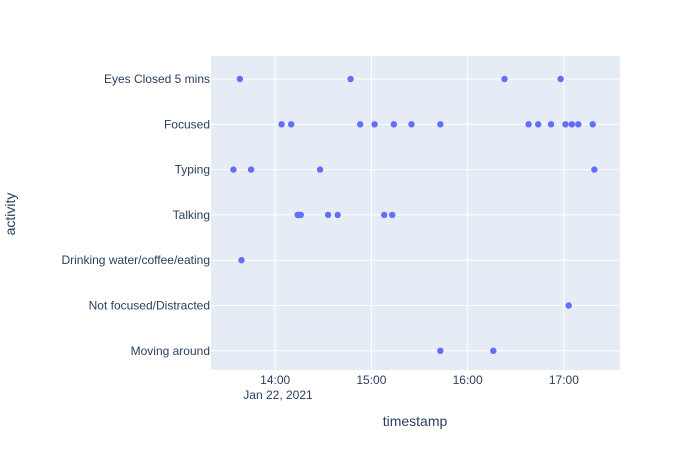  Describe the element at coordinates (419, 380) in the screenshot. I see `x-tick-labels: 14:00 15:00 16:00 17:00` at that location.